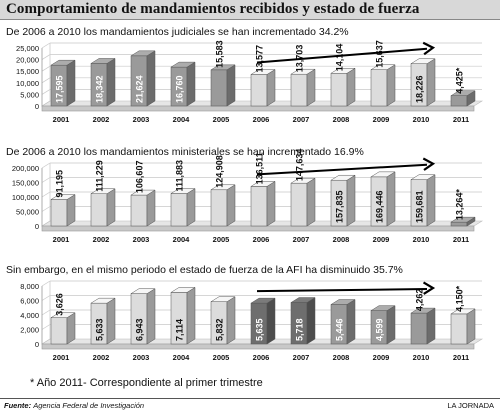  I want to click on bar-2001, so click(63, 328).